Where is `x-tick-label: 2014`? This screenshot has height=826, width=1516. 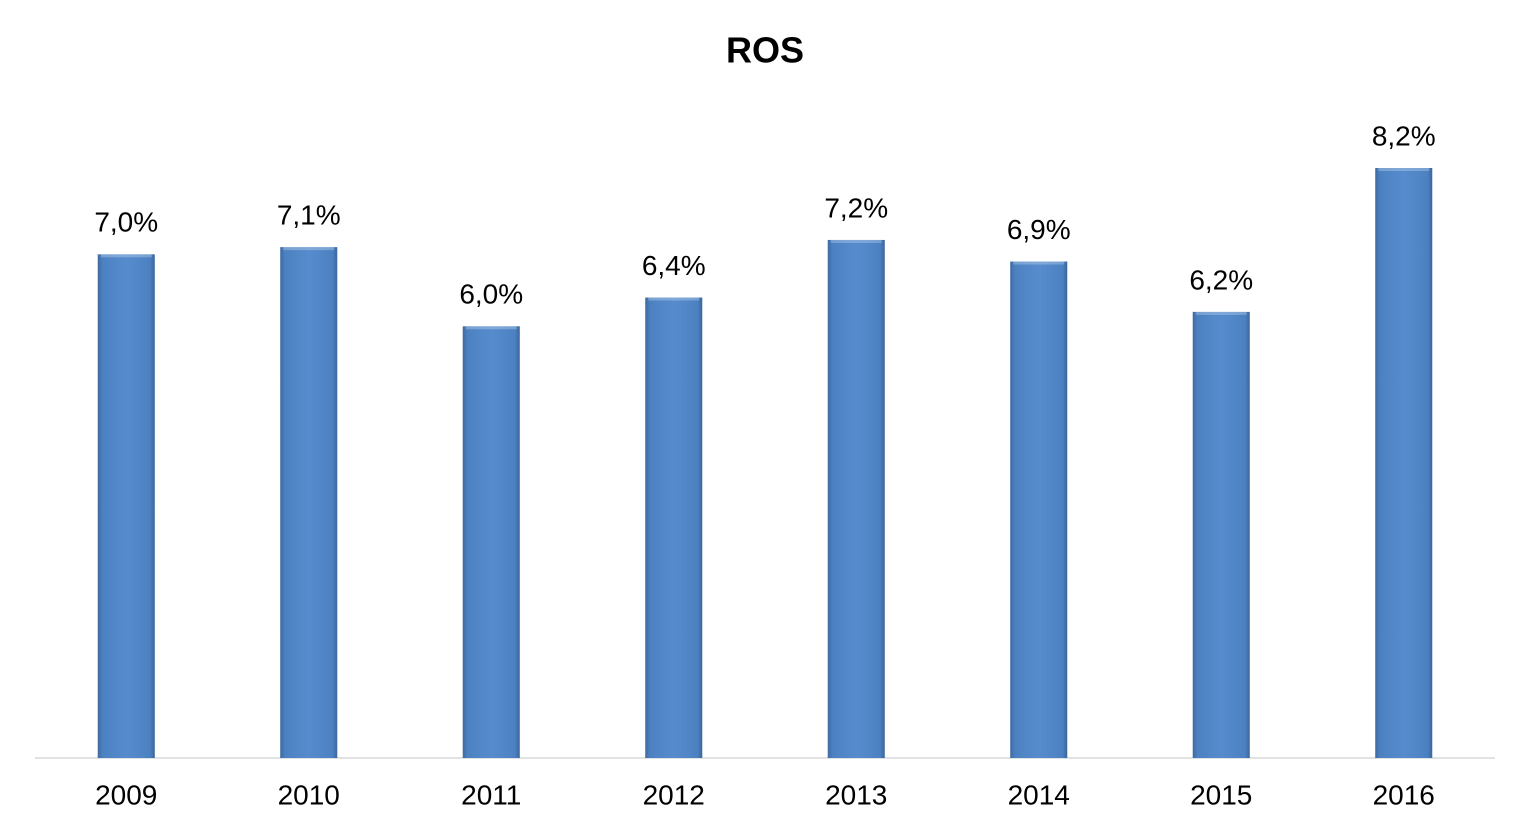 x-tick-label: 2014 is located at coordinates (1039, 794).